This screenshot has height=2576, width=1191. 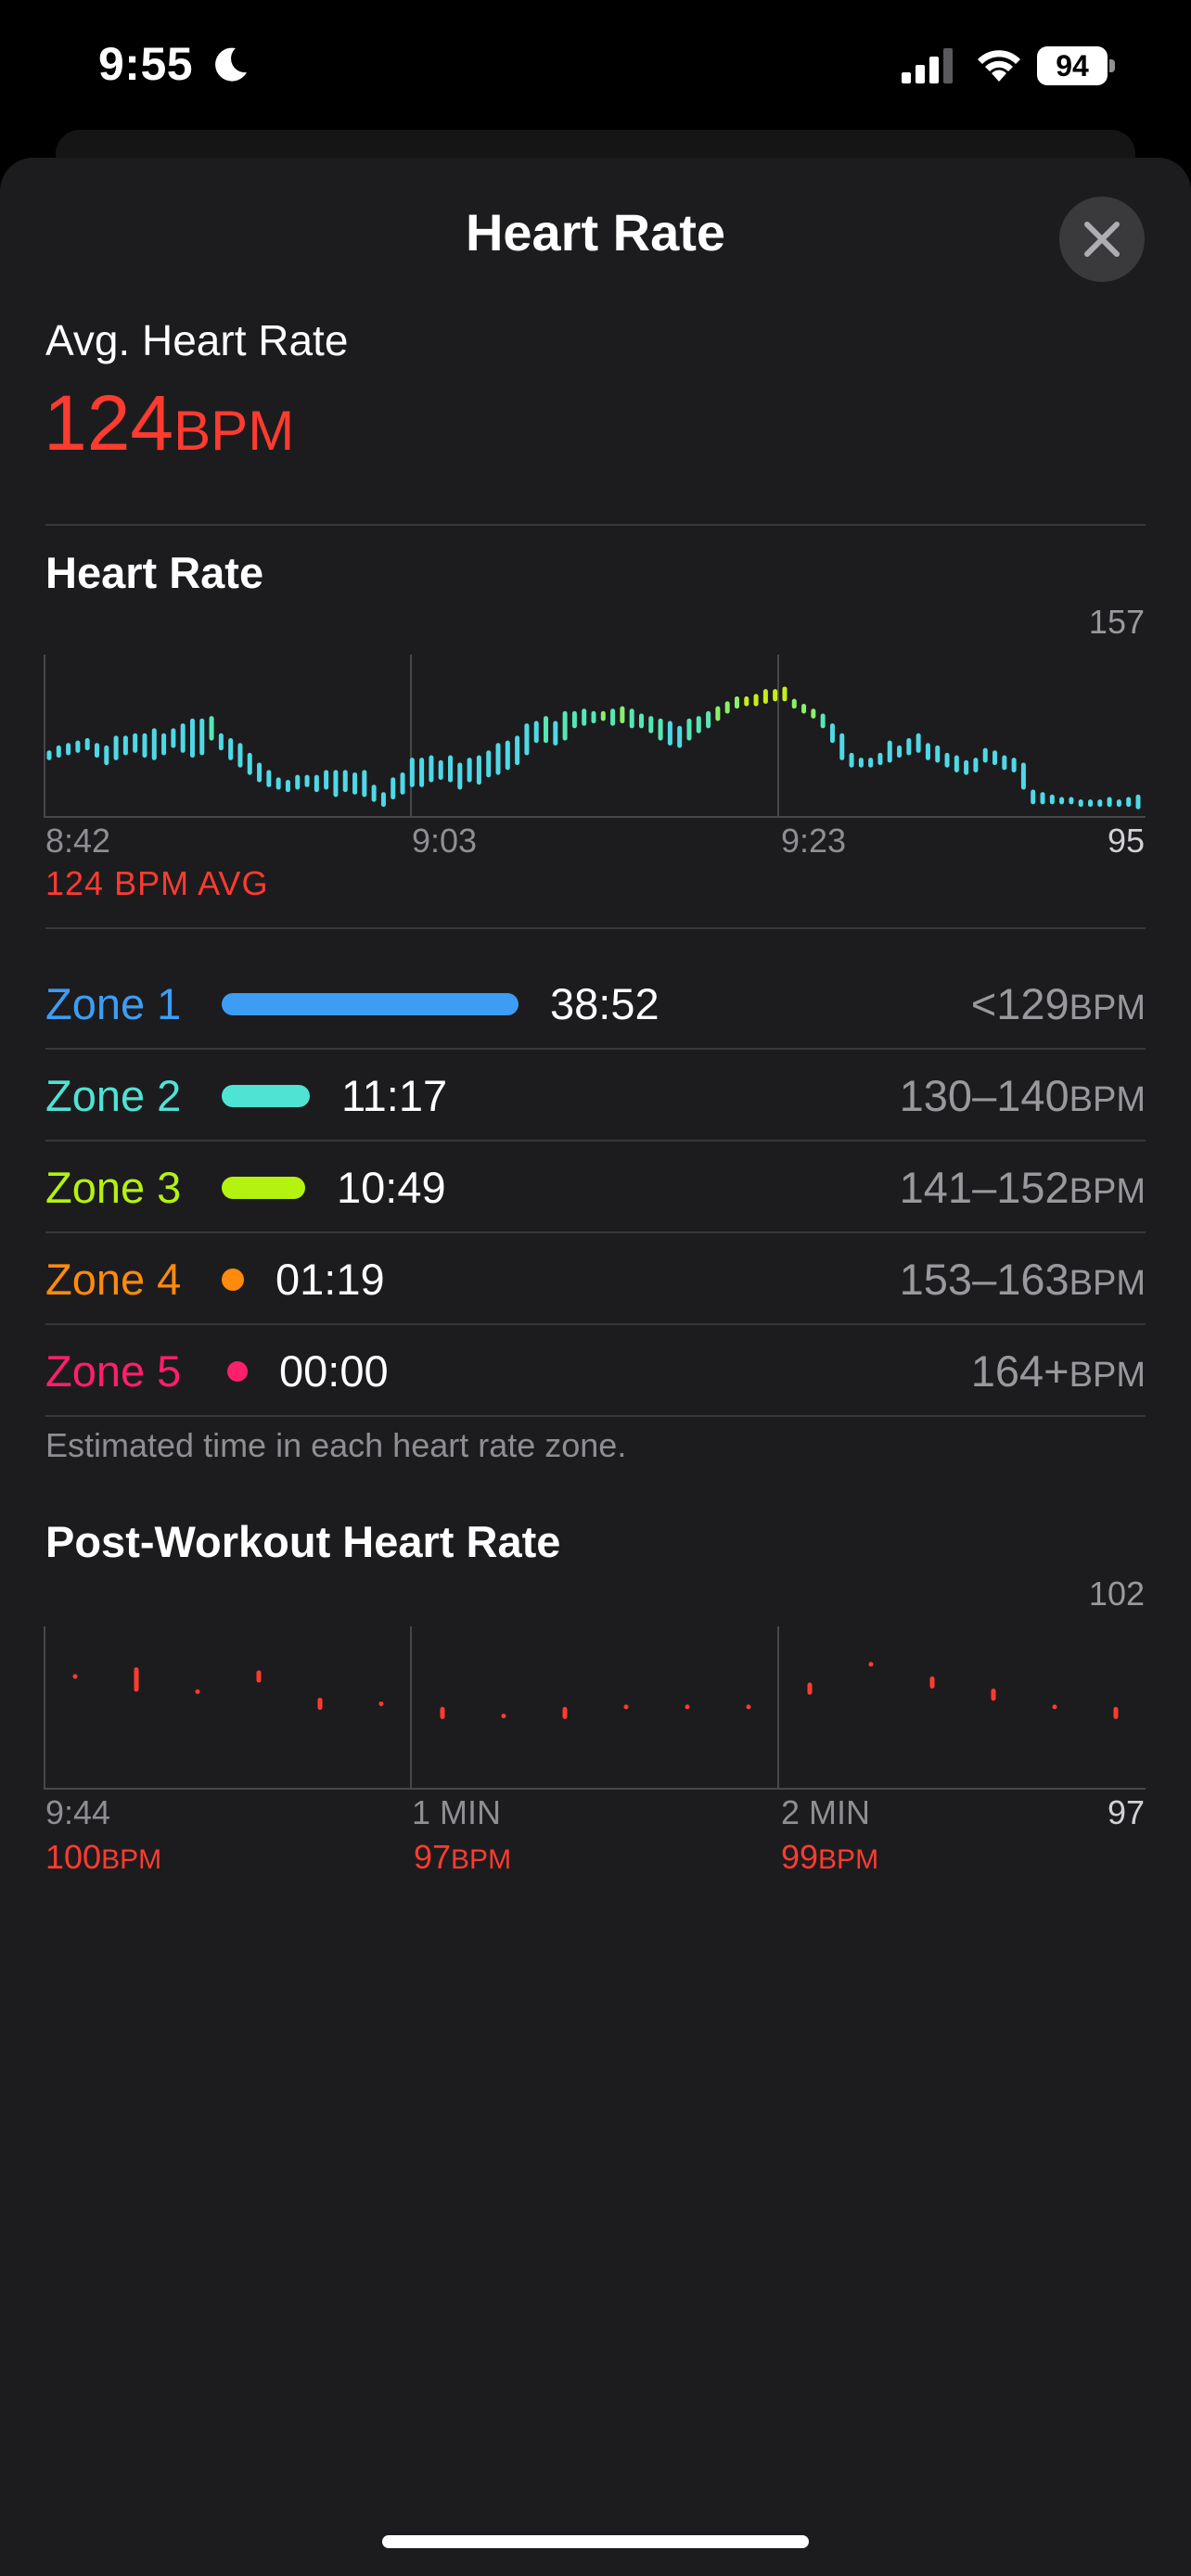 What do you see at coordinates (113, 1004) in the screenshot?
I see `zone-name: Zone 1` at bounding box center [113, 1004].